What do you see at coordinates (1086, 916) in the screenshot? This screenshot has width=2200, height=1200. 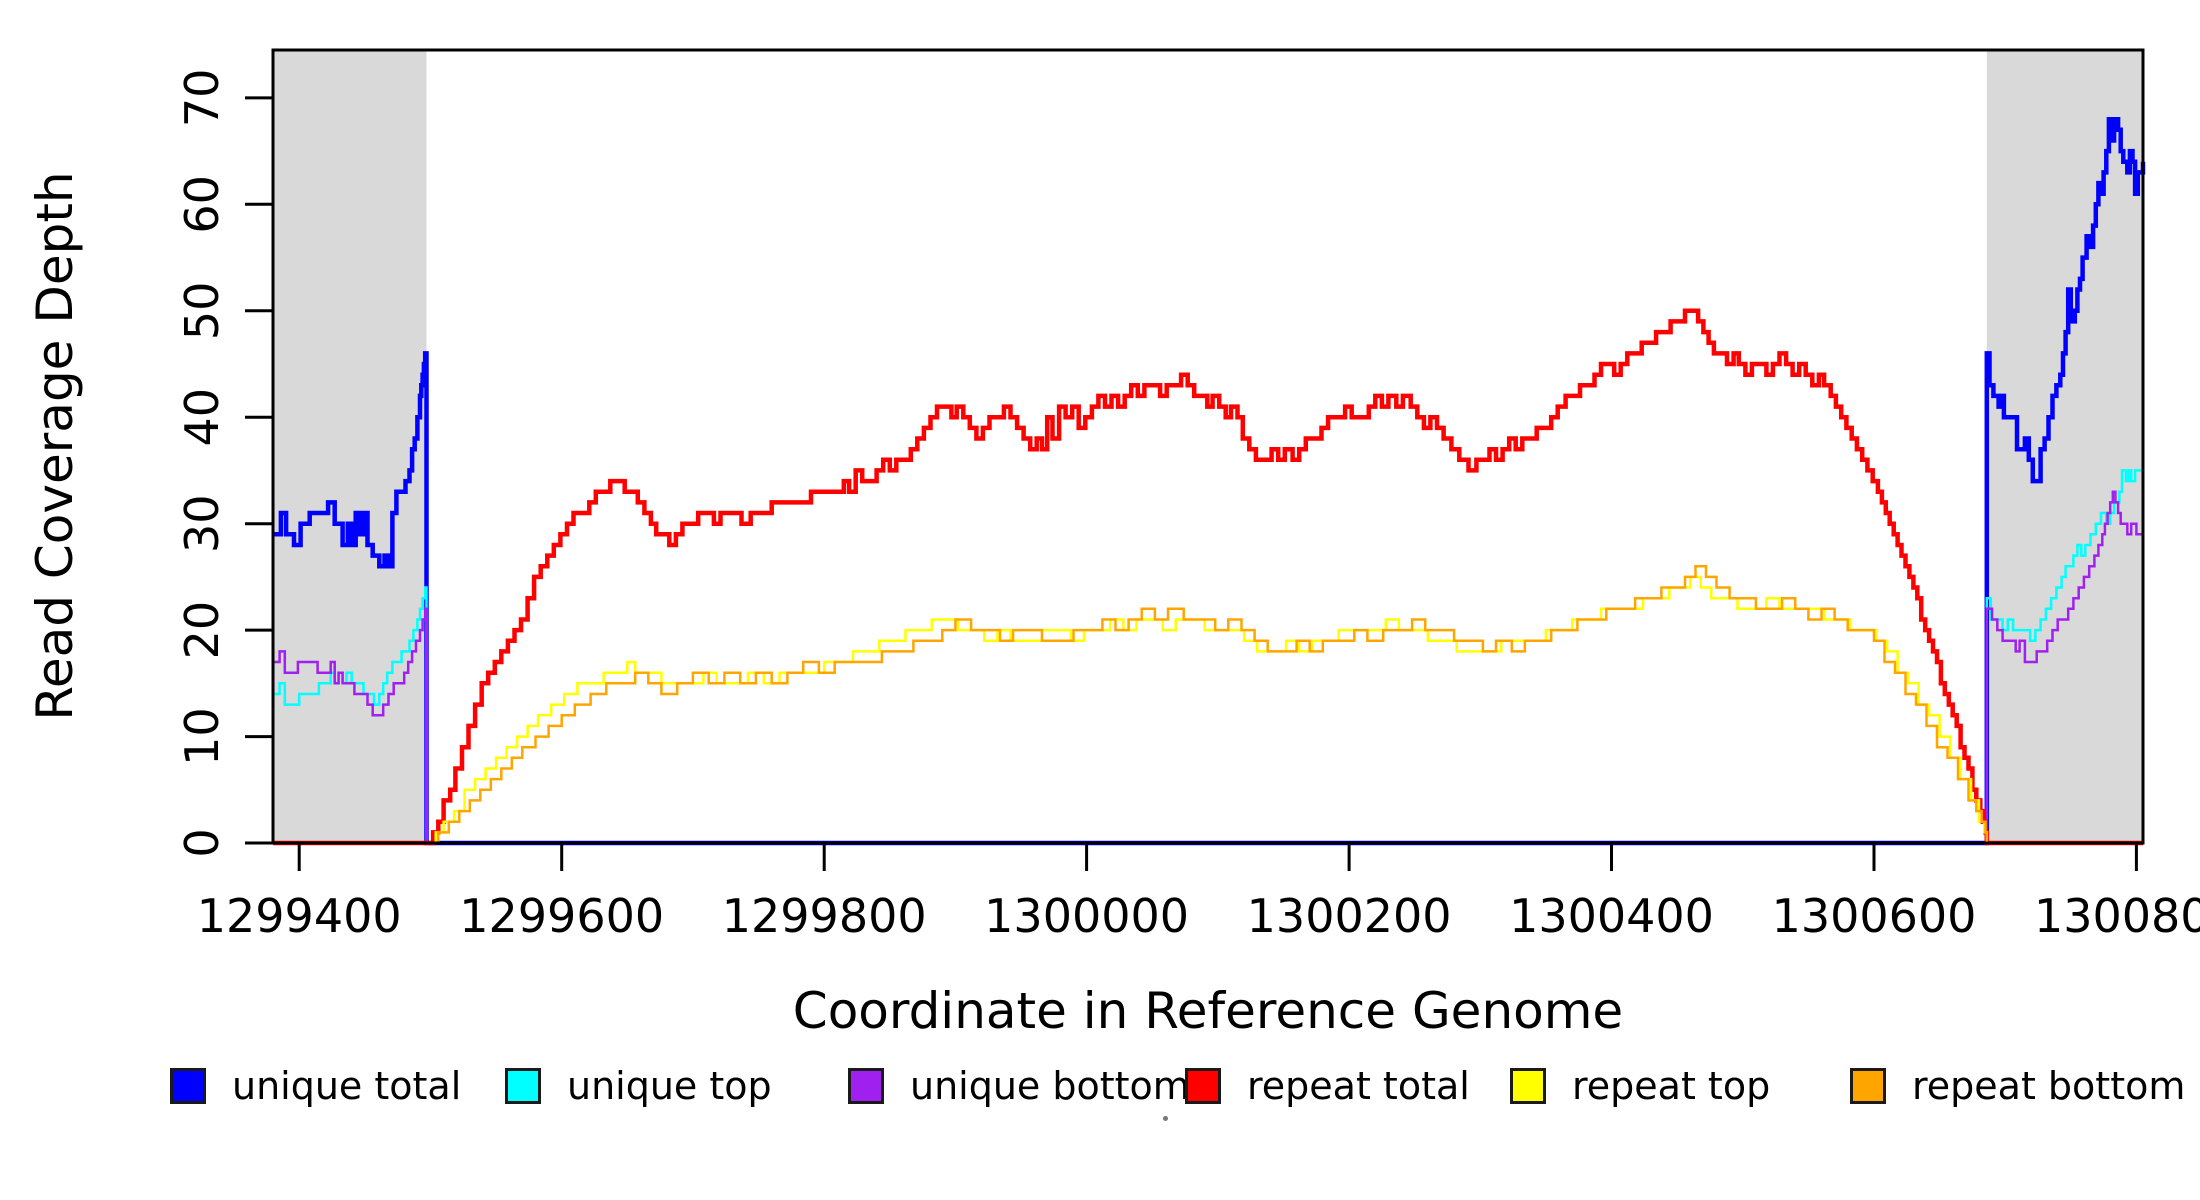 I see `x-tick-label: 1300000` at bounding box center [1086, 916].